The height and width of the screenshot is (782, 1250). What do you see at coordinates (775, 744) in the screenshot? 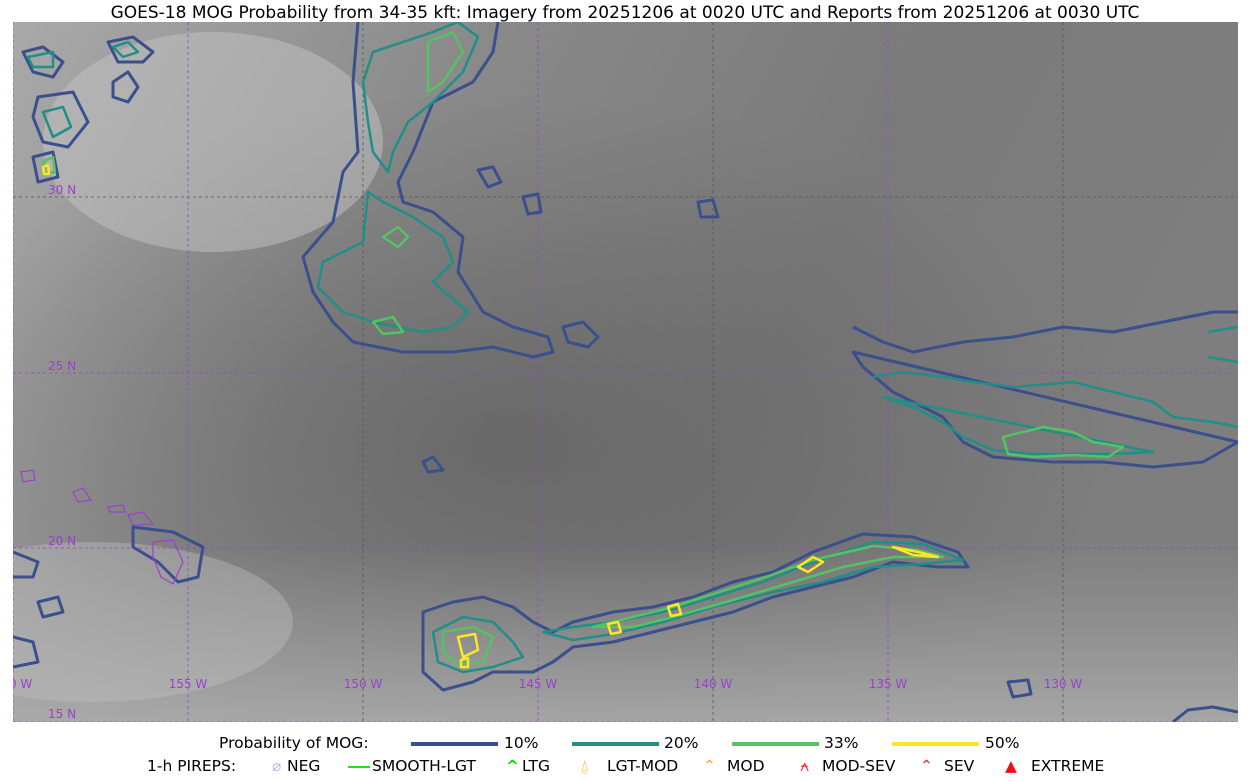
I see `swatch-33pct` at bounding box center [775, 744].